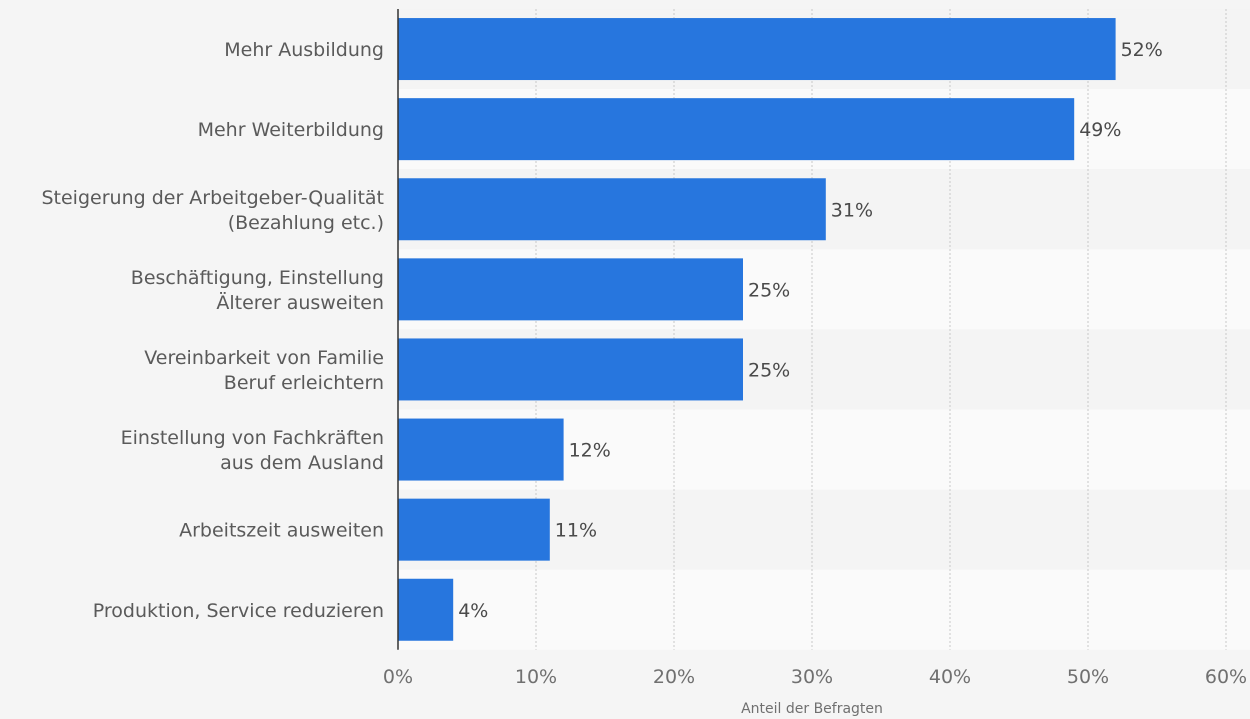 Image resolution: width=1250 pixels, height=719 pixels. Describe the element at coordinates (238, 611) in the screenshot. I see `category-label: Produktion, Service reduzieren` at that location.